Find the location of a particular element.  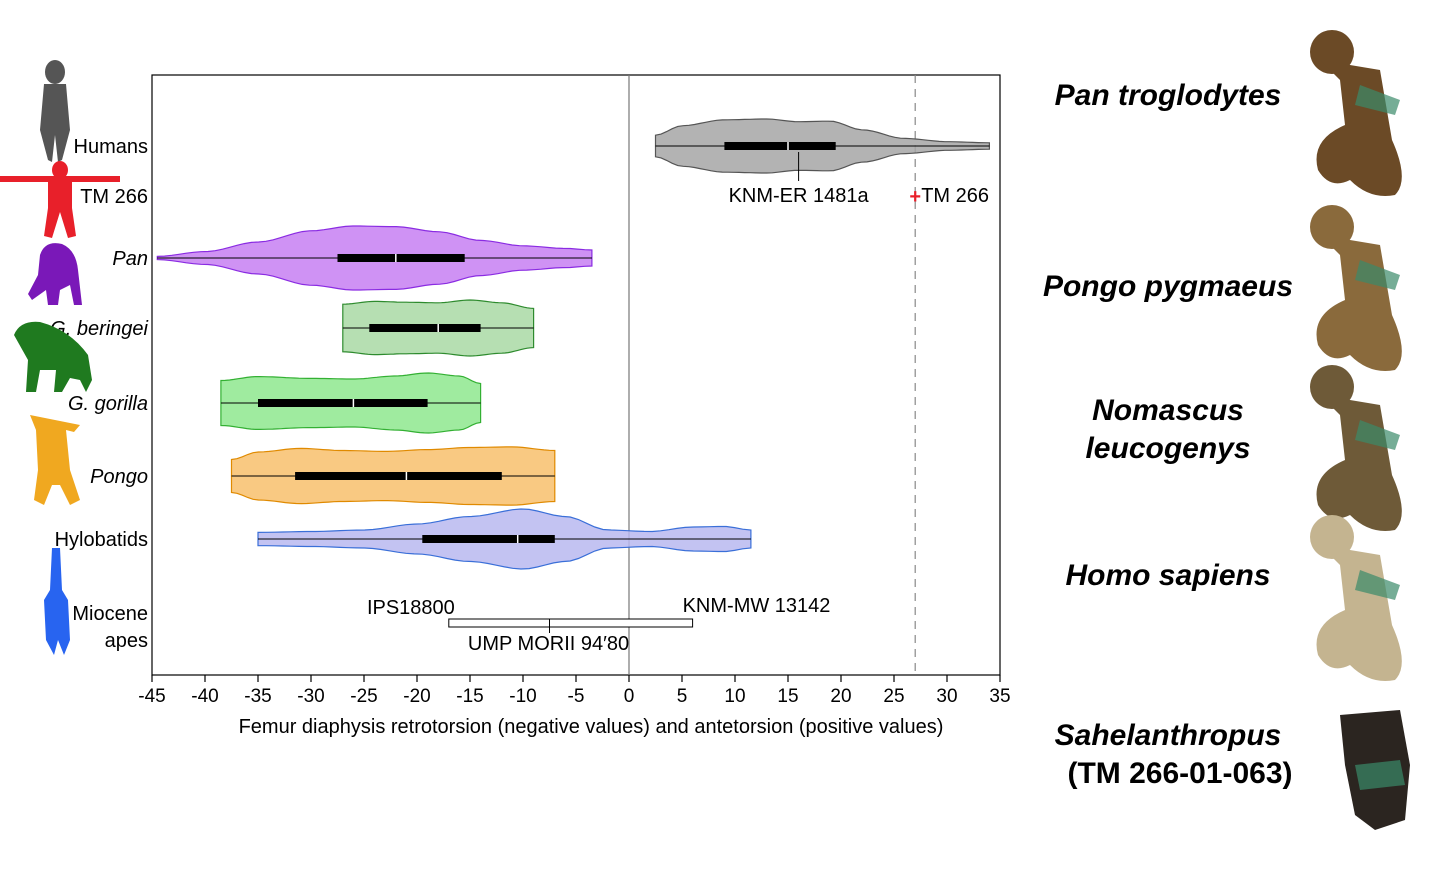

x-tick-label-4: -25 is located at coordinates (363, 696).